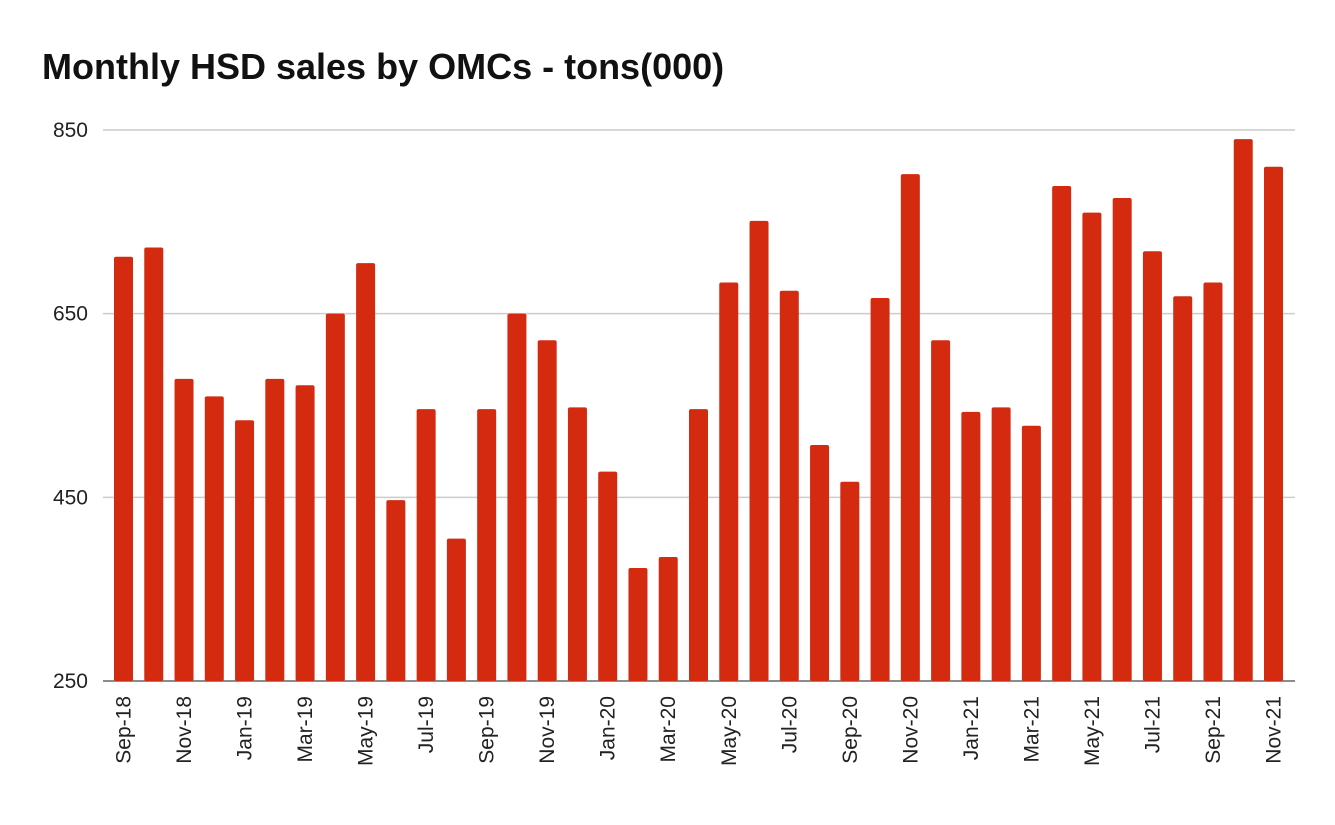 This screenshot has height=825, width=1335. Describe the element at coordinates (850, 730) in the screenshot. I see `x-tick-label: Sep-20` at that location.